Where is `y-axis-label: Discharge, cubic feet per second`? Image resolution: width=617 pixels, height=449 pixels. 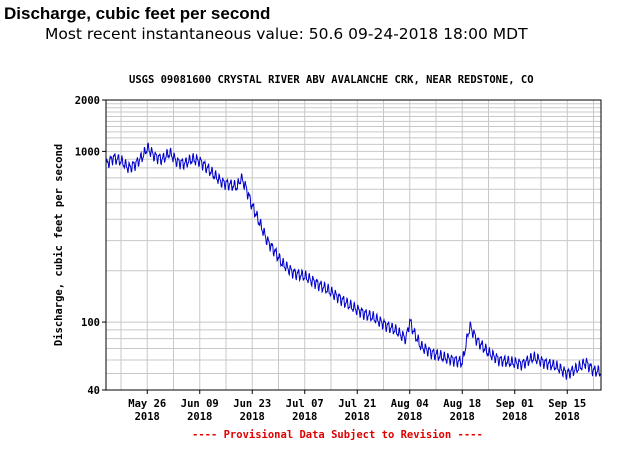 y-axis-label: Discharge, cubic feet per second is located at coordinates (59, 245).